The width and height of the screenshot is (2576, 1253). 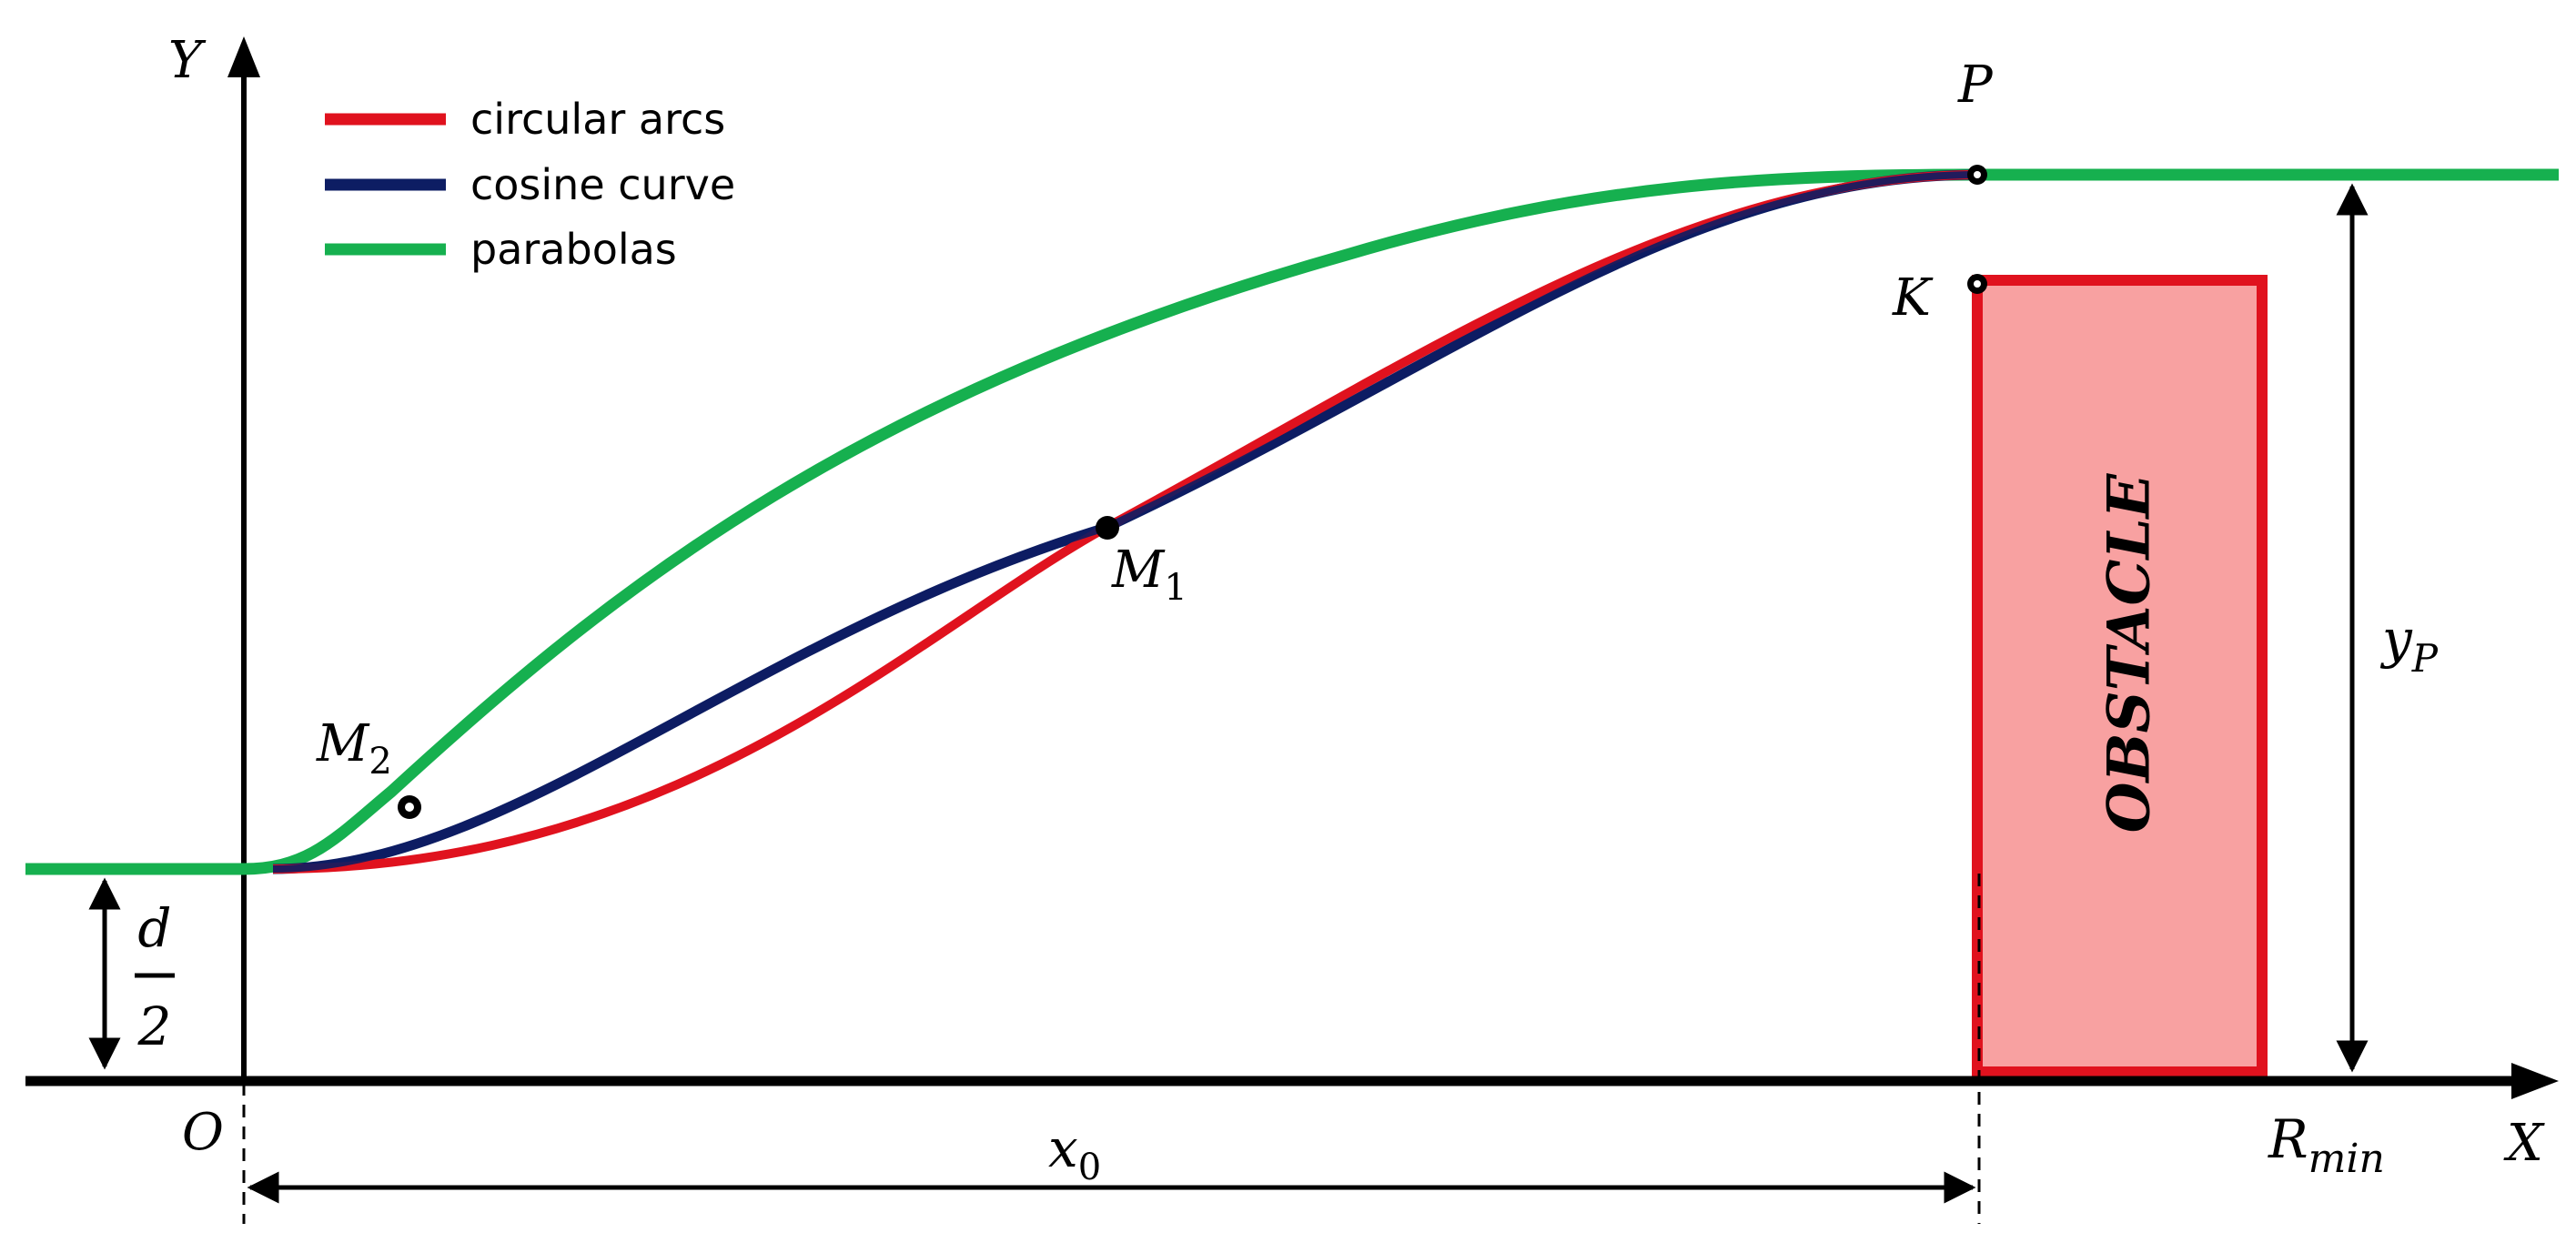 I want to click on y-axis-arrowhead, so click(x=244, y=56).